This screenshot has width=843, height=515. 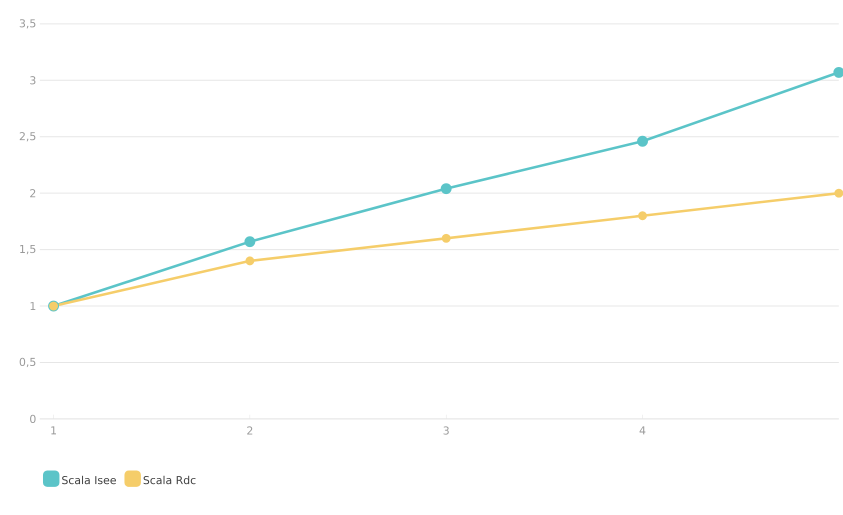 I want to click on y-tick-label: 1, so click(x=33, y=306).